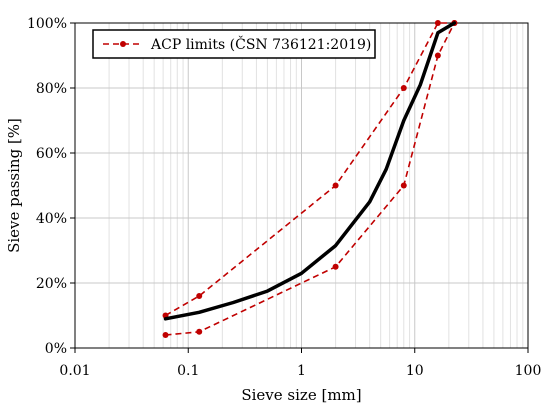  What do you see at coordinates (51, 154) in the screenshot?
I see `y-tick-label: 60%` at bounding box center [51, 154].